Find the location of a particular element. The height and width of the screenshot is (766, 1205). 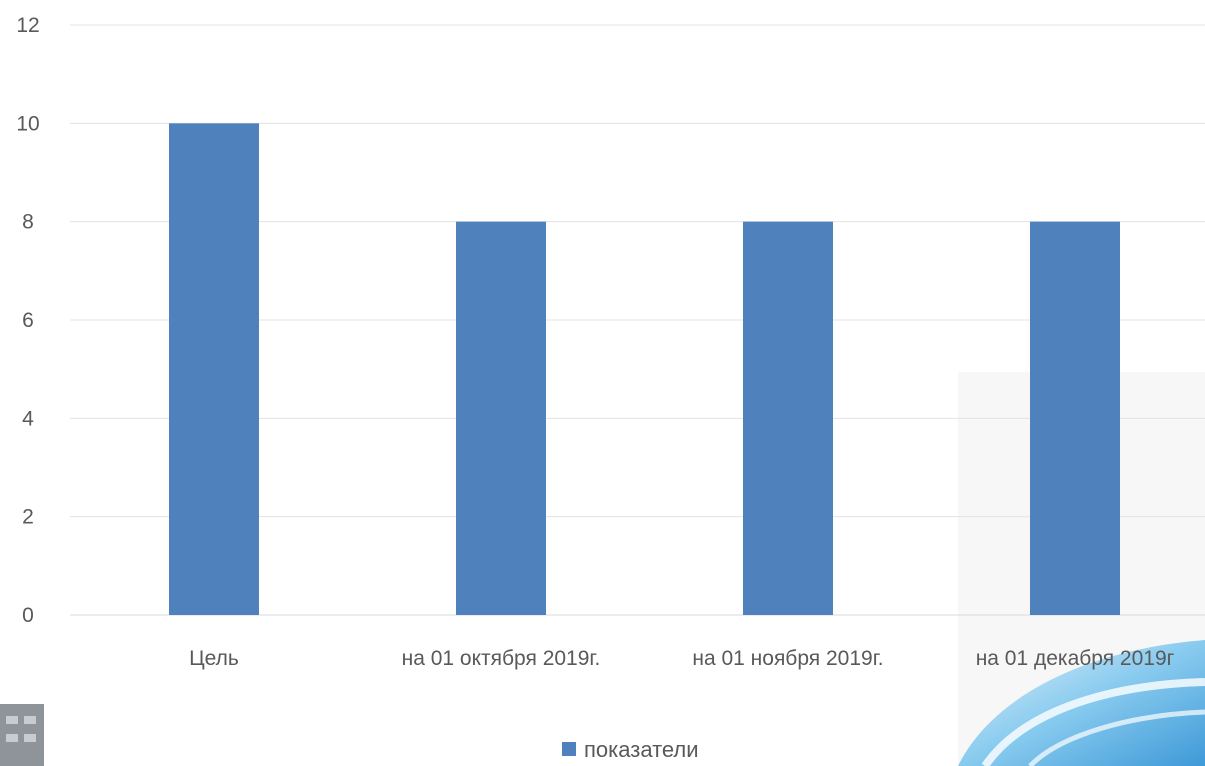

y-tick-label: 8 is located at coordinates (28, 222).